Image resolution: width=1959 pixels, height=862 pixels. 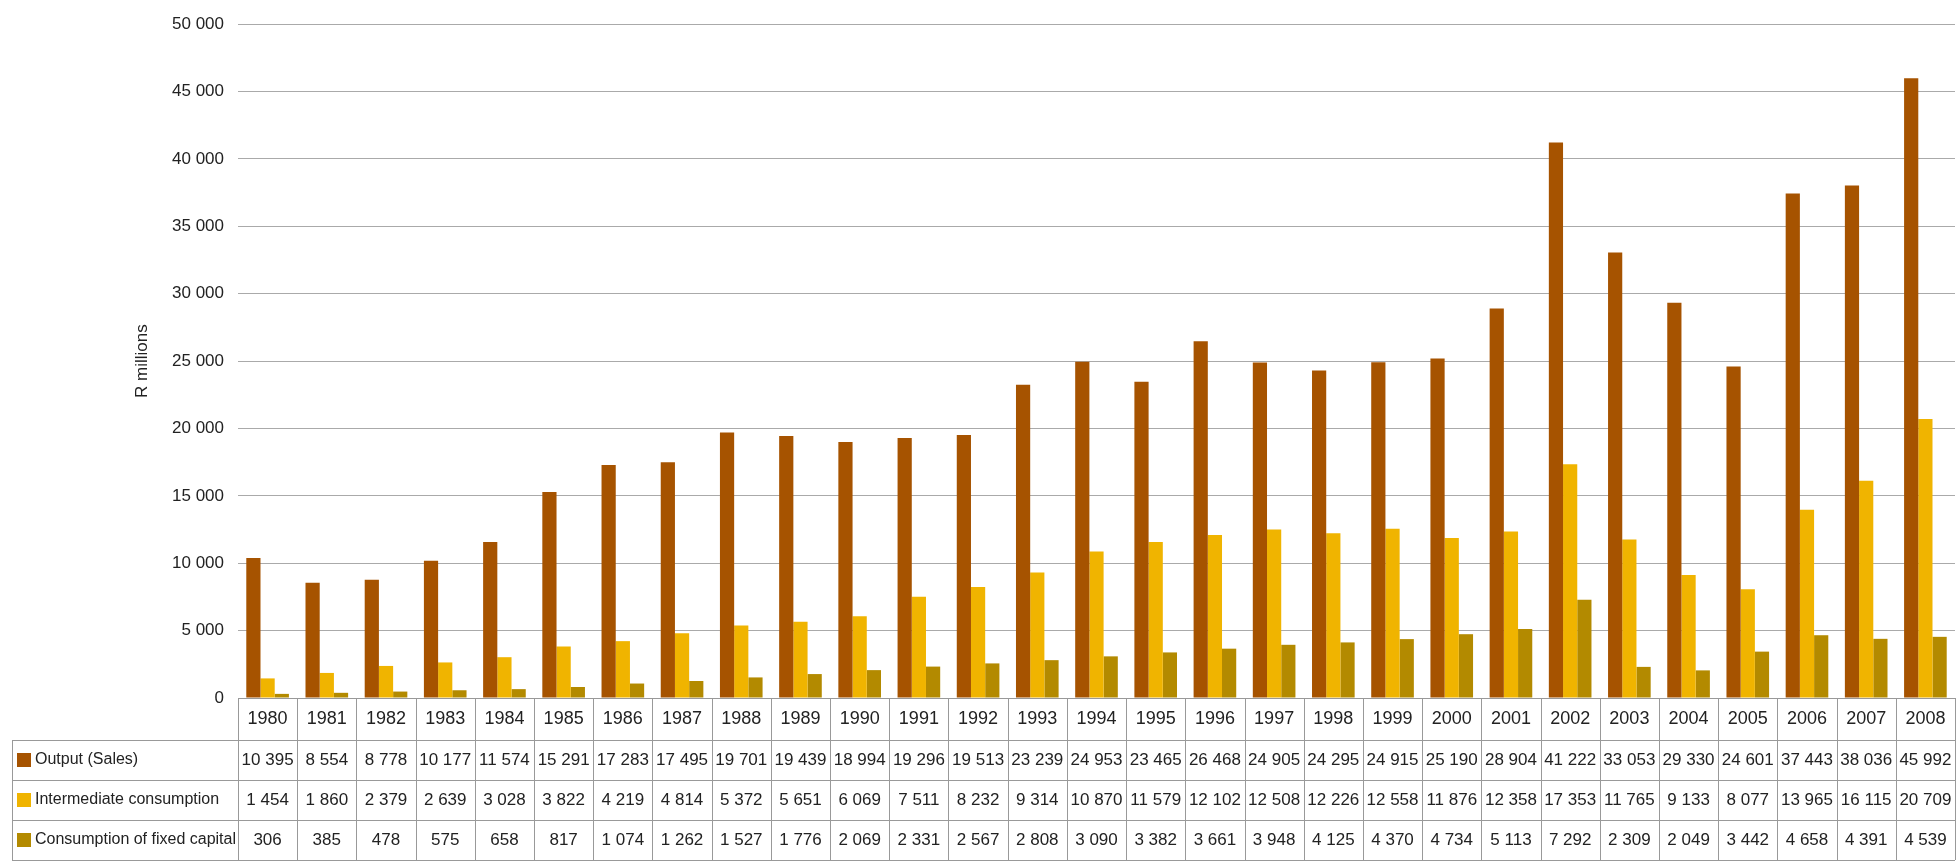 I want to click on y-tick-label: 0, so click(x=219, y=697).